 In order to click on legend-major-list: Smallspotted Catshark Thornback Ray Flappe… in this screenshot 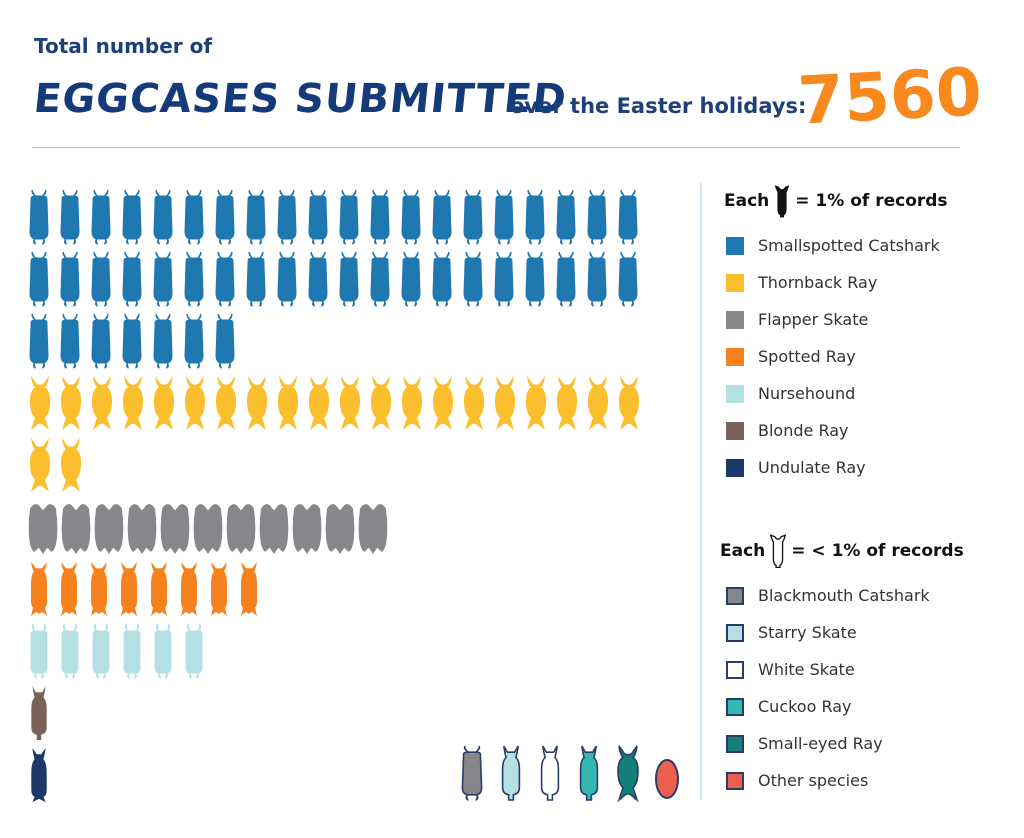, I will do `click(833, 356)`.